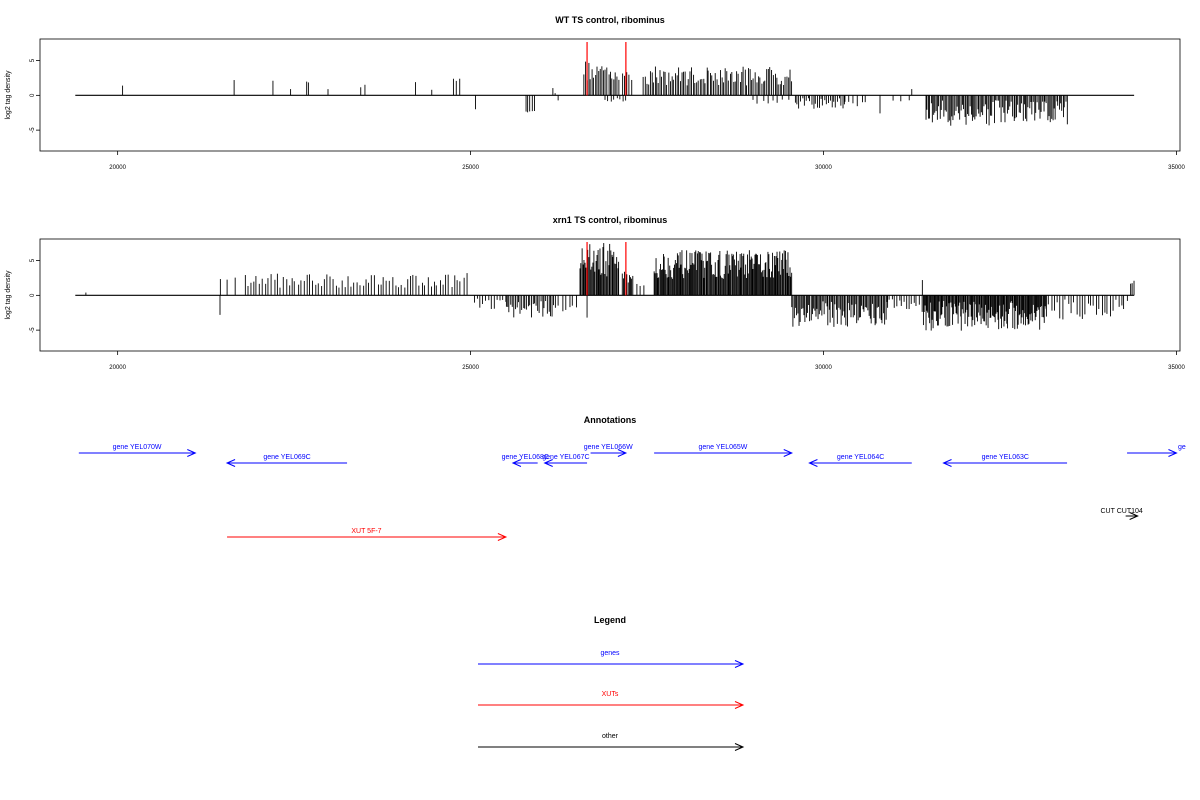 This screenshot has width=1200, height=800. I want to click on legend-item-xuts: XUTs, so click(611, 700).